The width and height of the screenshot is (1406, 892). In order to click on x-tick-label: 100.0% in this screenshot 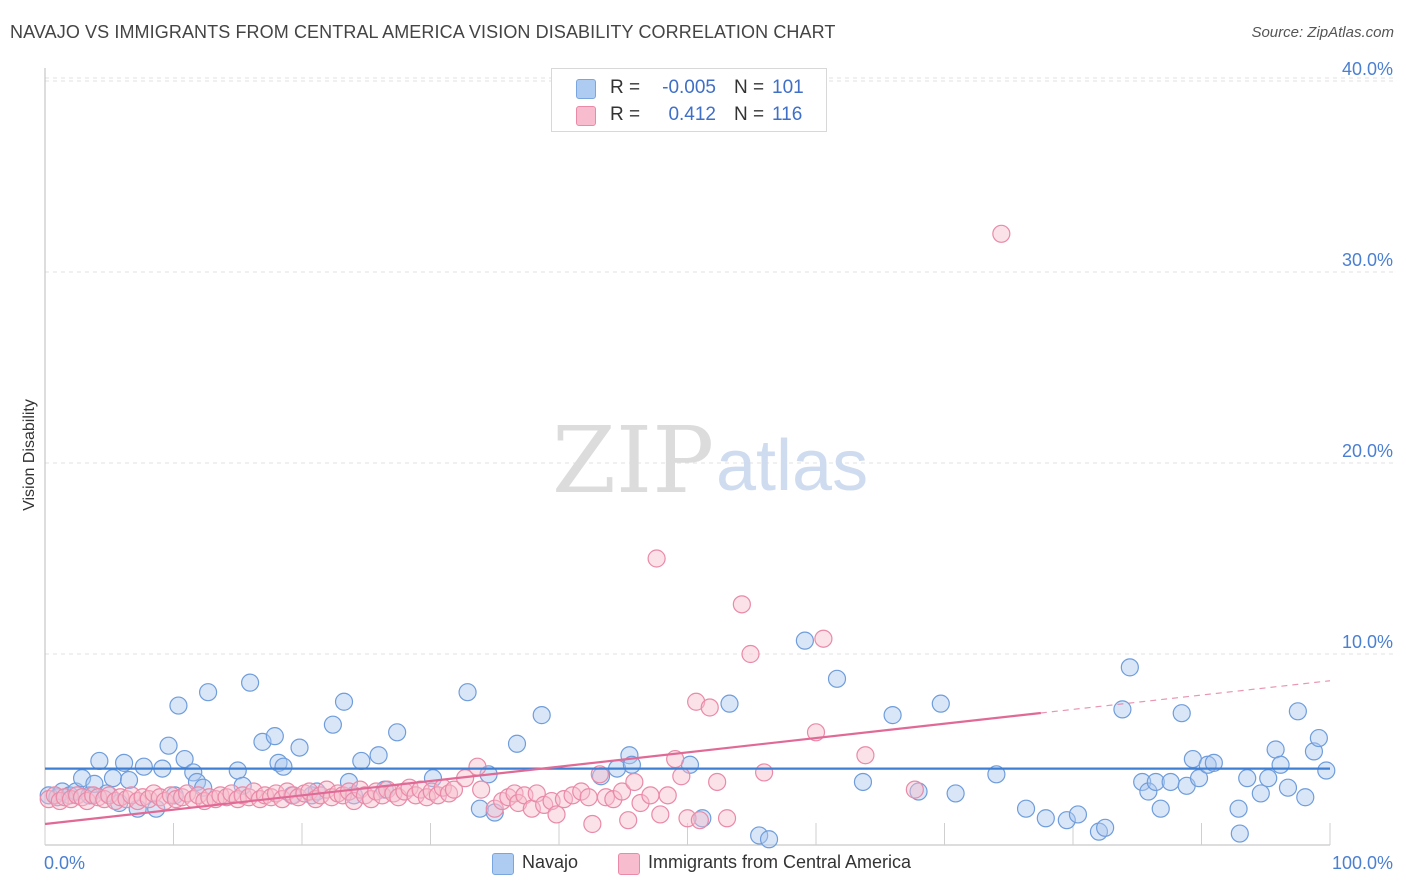, I will do `click(1362, 863)`.